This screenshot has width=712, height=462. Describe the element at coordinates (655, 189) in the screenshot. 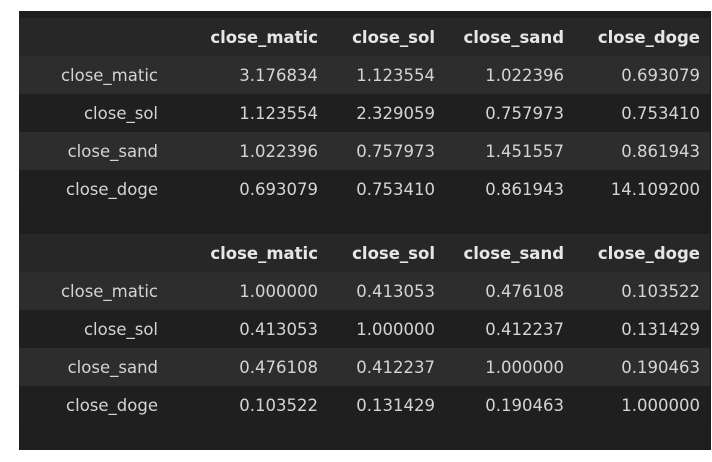

I see `table-cell: 14.109200` at that location.